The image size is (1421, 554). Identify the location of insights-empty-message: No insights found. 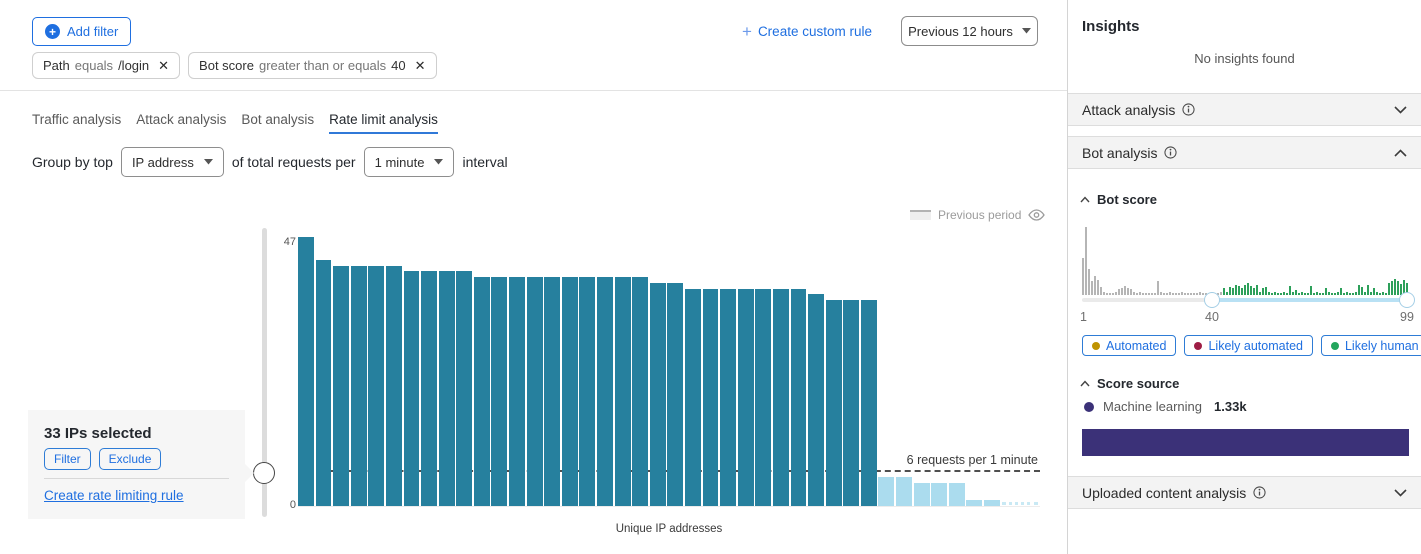
(1244, 58).